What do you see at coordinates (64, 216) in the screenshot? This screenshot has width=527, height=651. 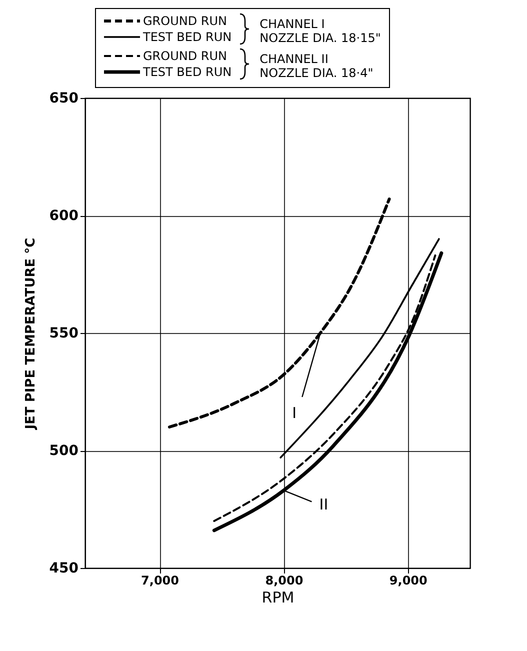 I see `y-tick-label: 600` at bounding box center [64, 216].